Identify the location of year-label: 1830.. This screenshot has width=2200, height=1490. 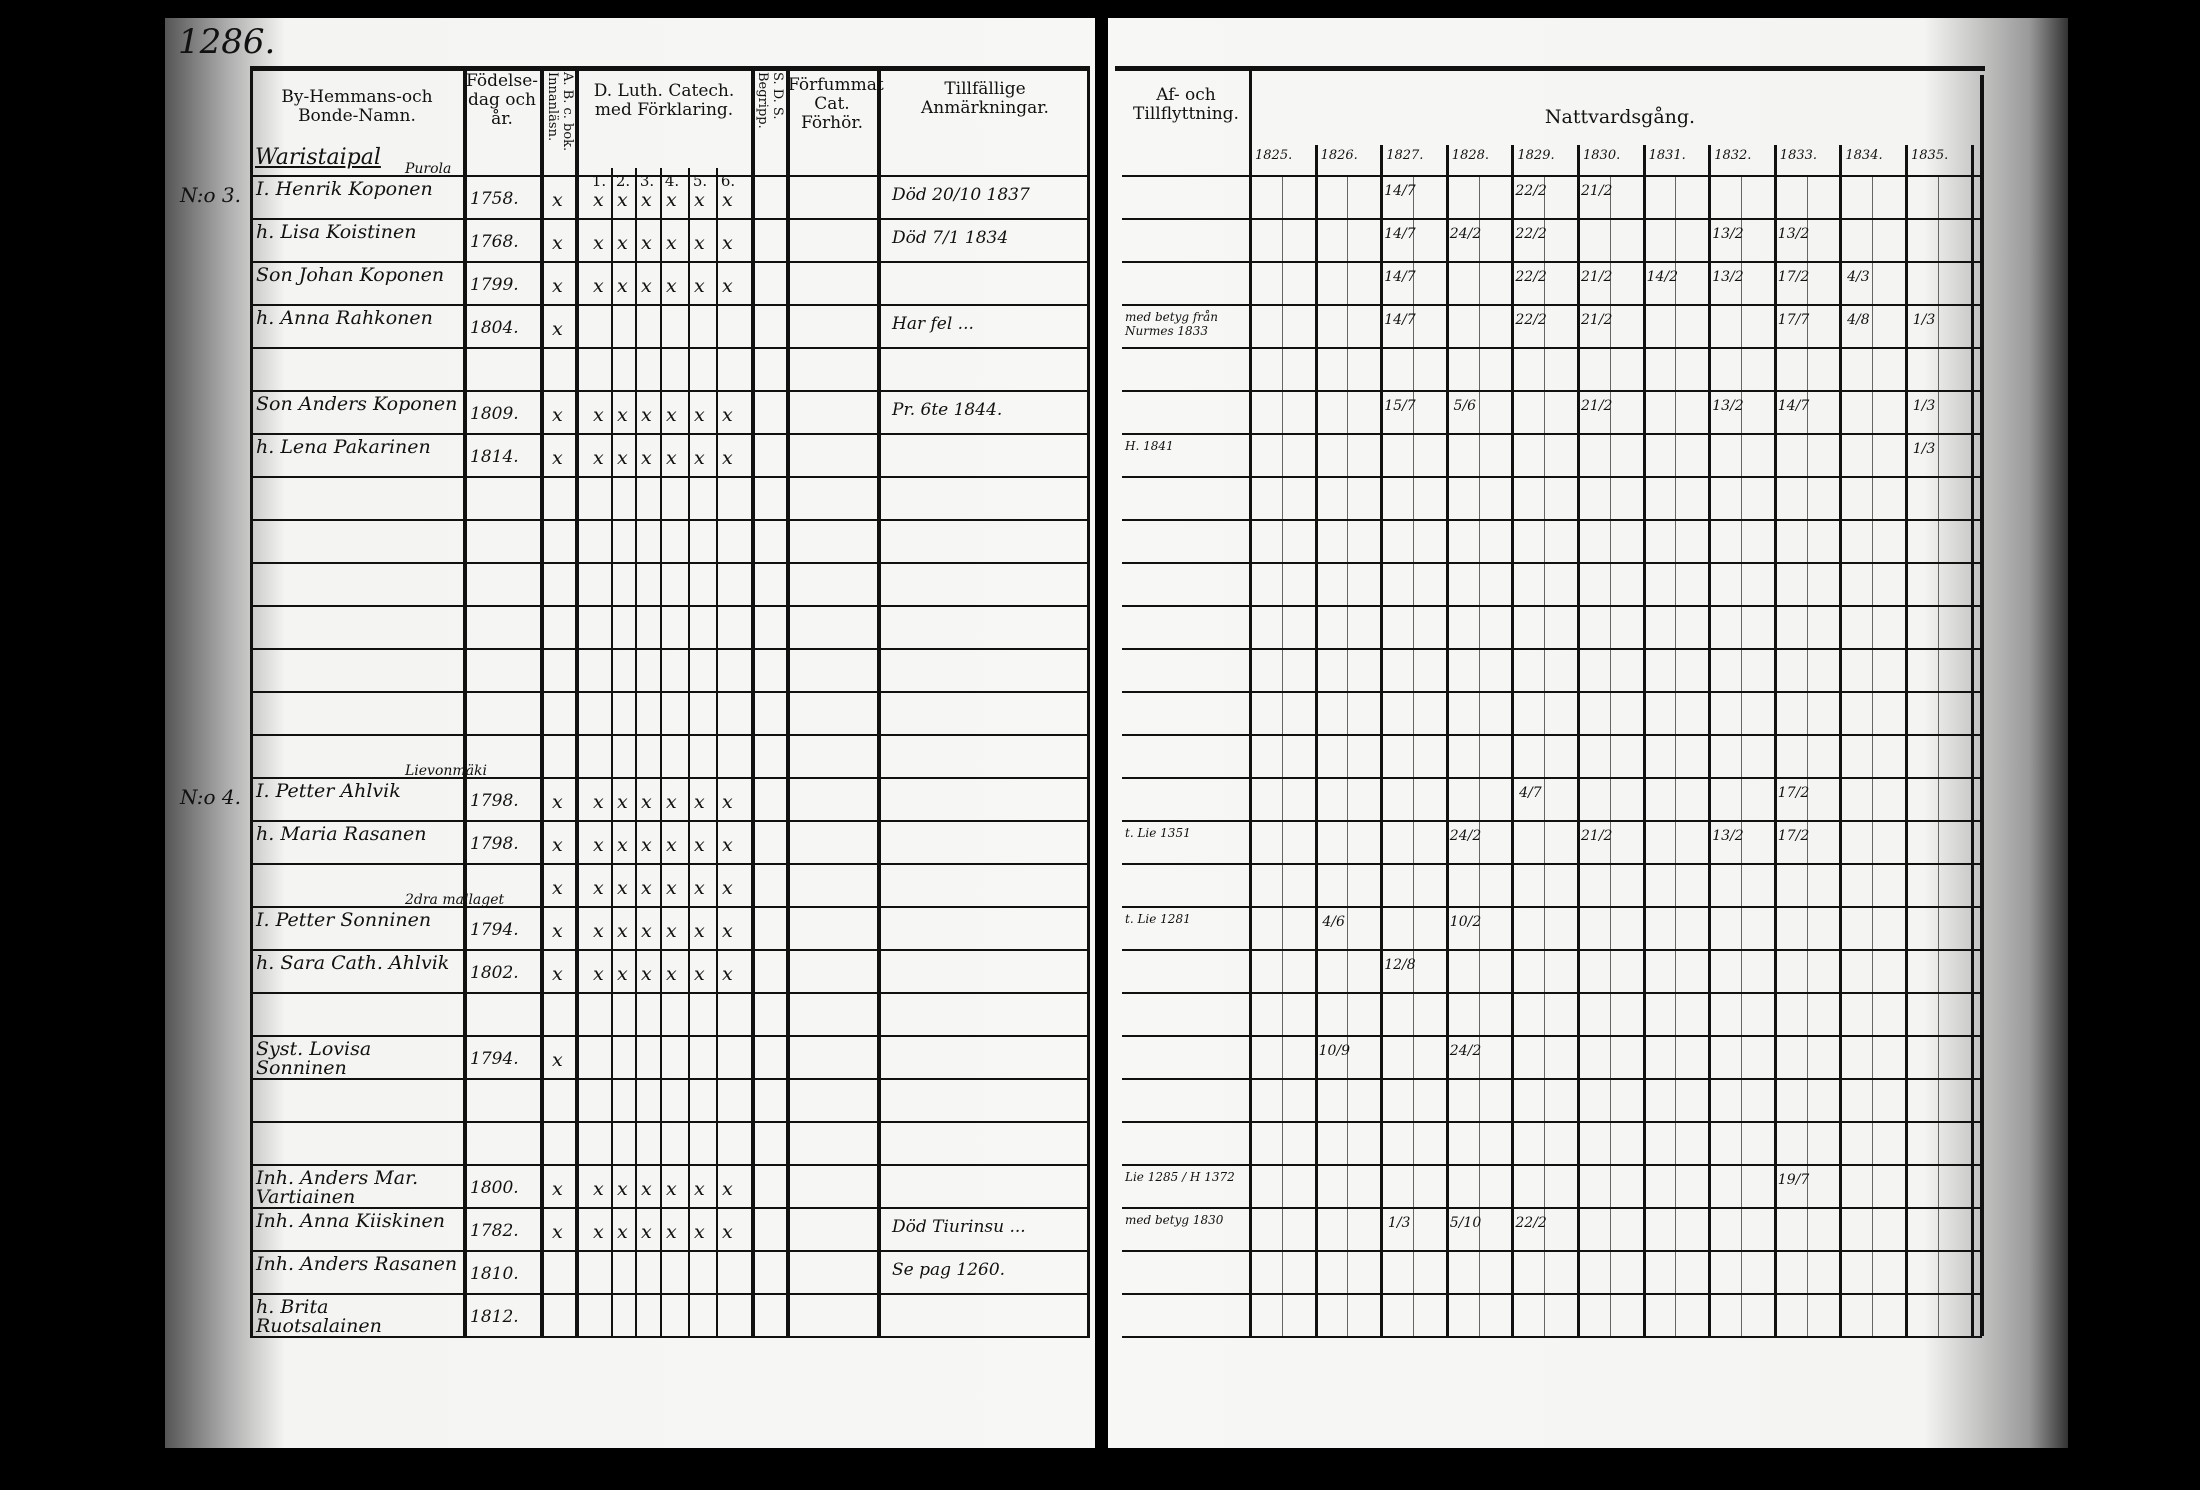
(1602, 155).